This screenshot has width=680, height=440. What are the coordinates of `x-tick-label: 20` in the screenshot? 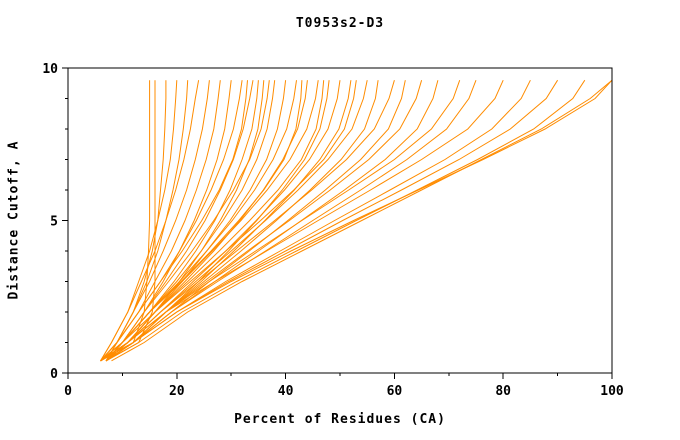 It's located at (177, 391).